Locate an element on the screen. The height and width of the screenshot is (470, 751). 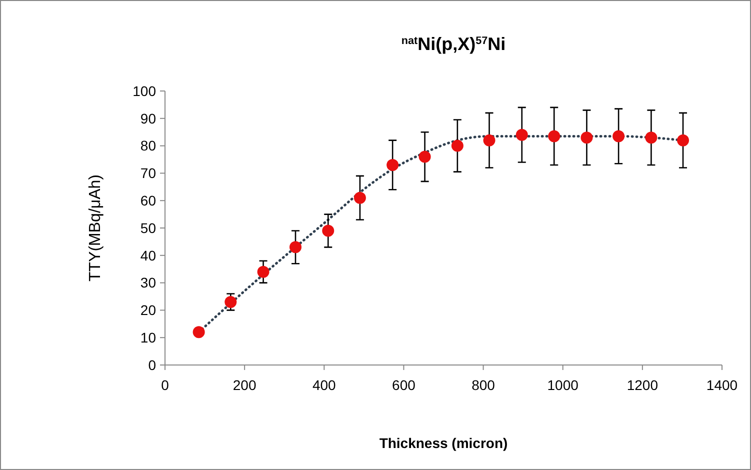
y-tick-label: 40 is located at coordinates (148, 255).